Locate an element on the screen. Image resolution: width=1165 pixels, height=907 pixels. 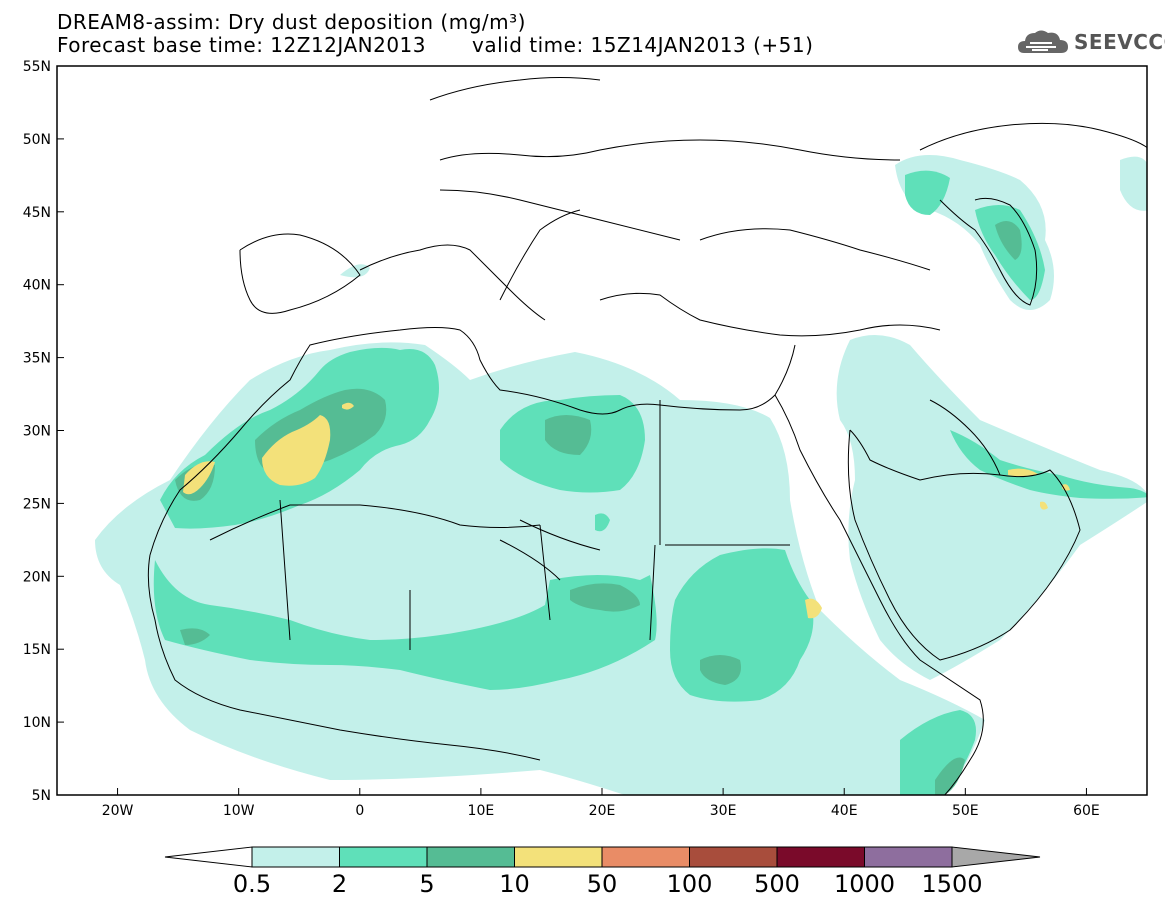
colorbar-label: 50 is located at coordinates (602, 884).